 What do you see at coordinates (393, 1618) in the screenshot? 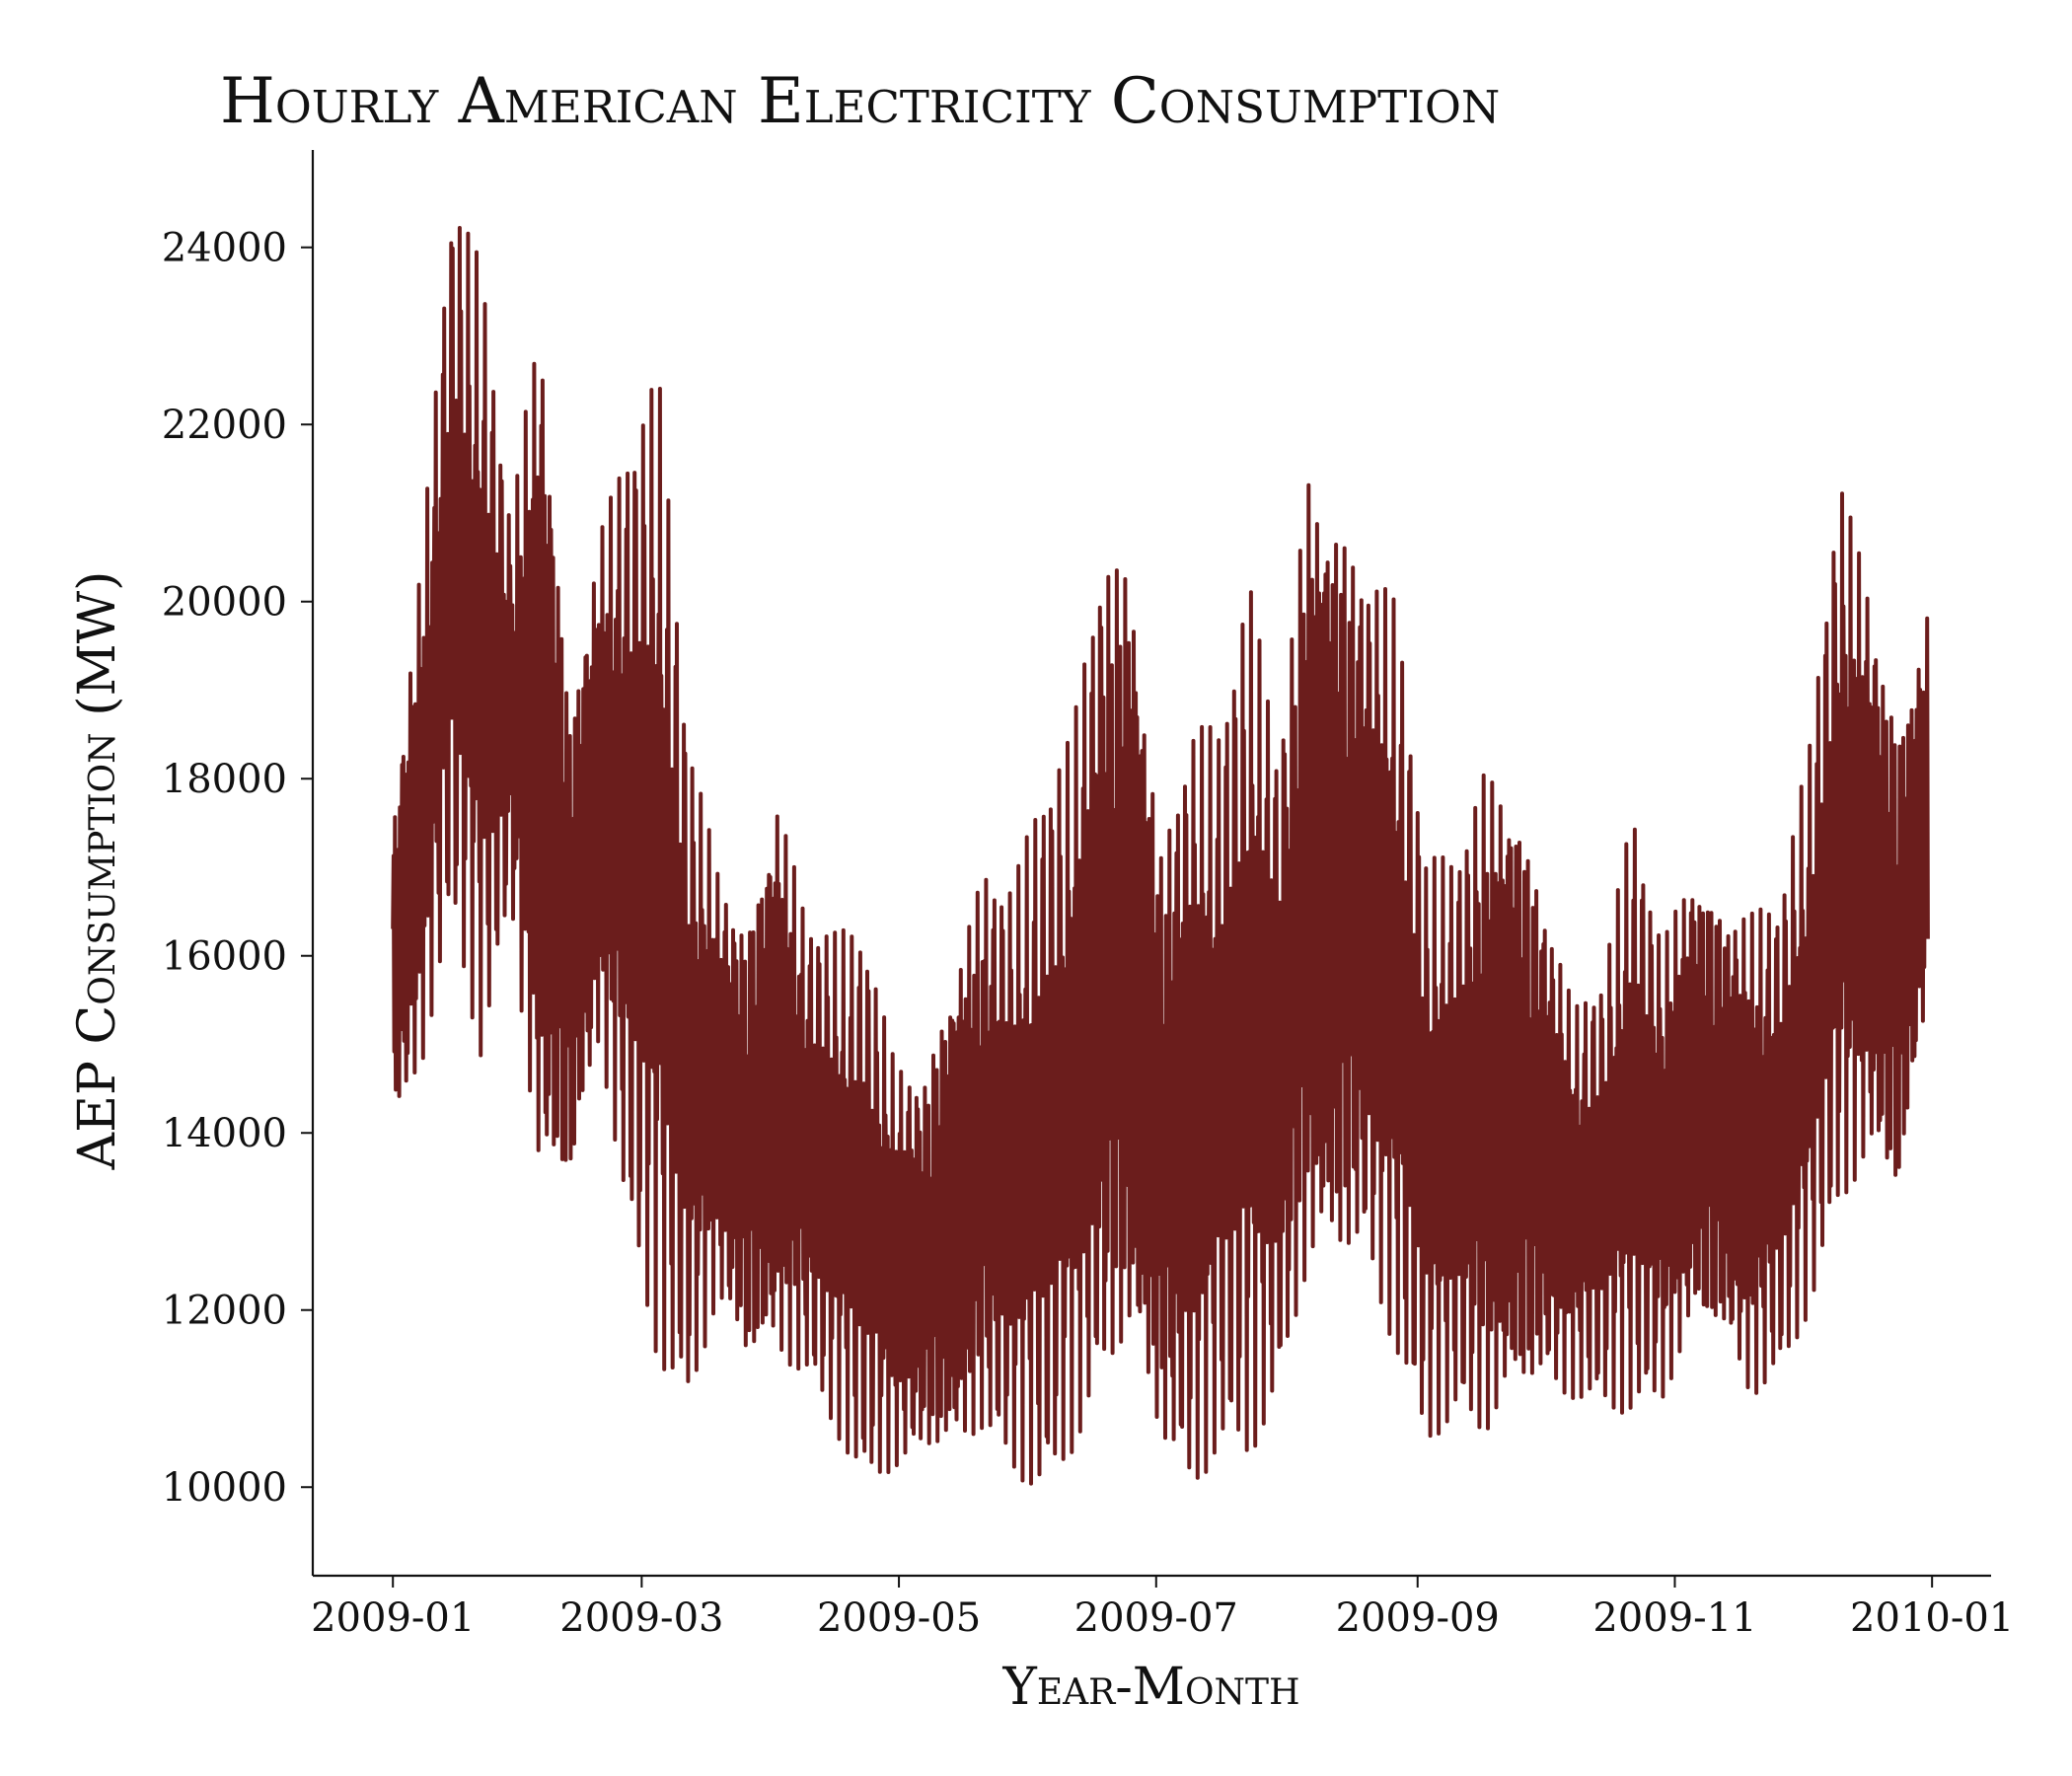
I see `x-tick-label: 2009-01` at bounding box center [393, 1618].